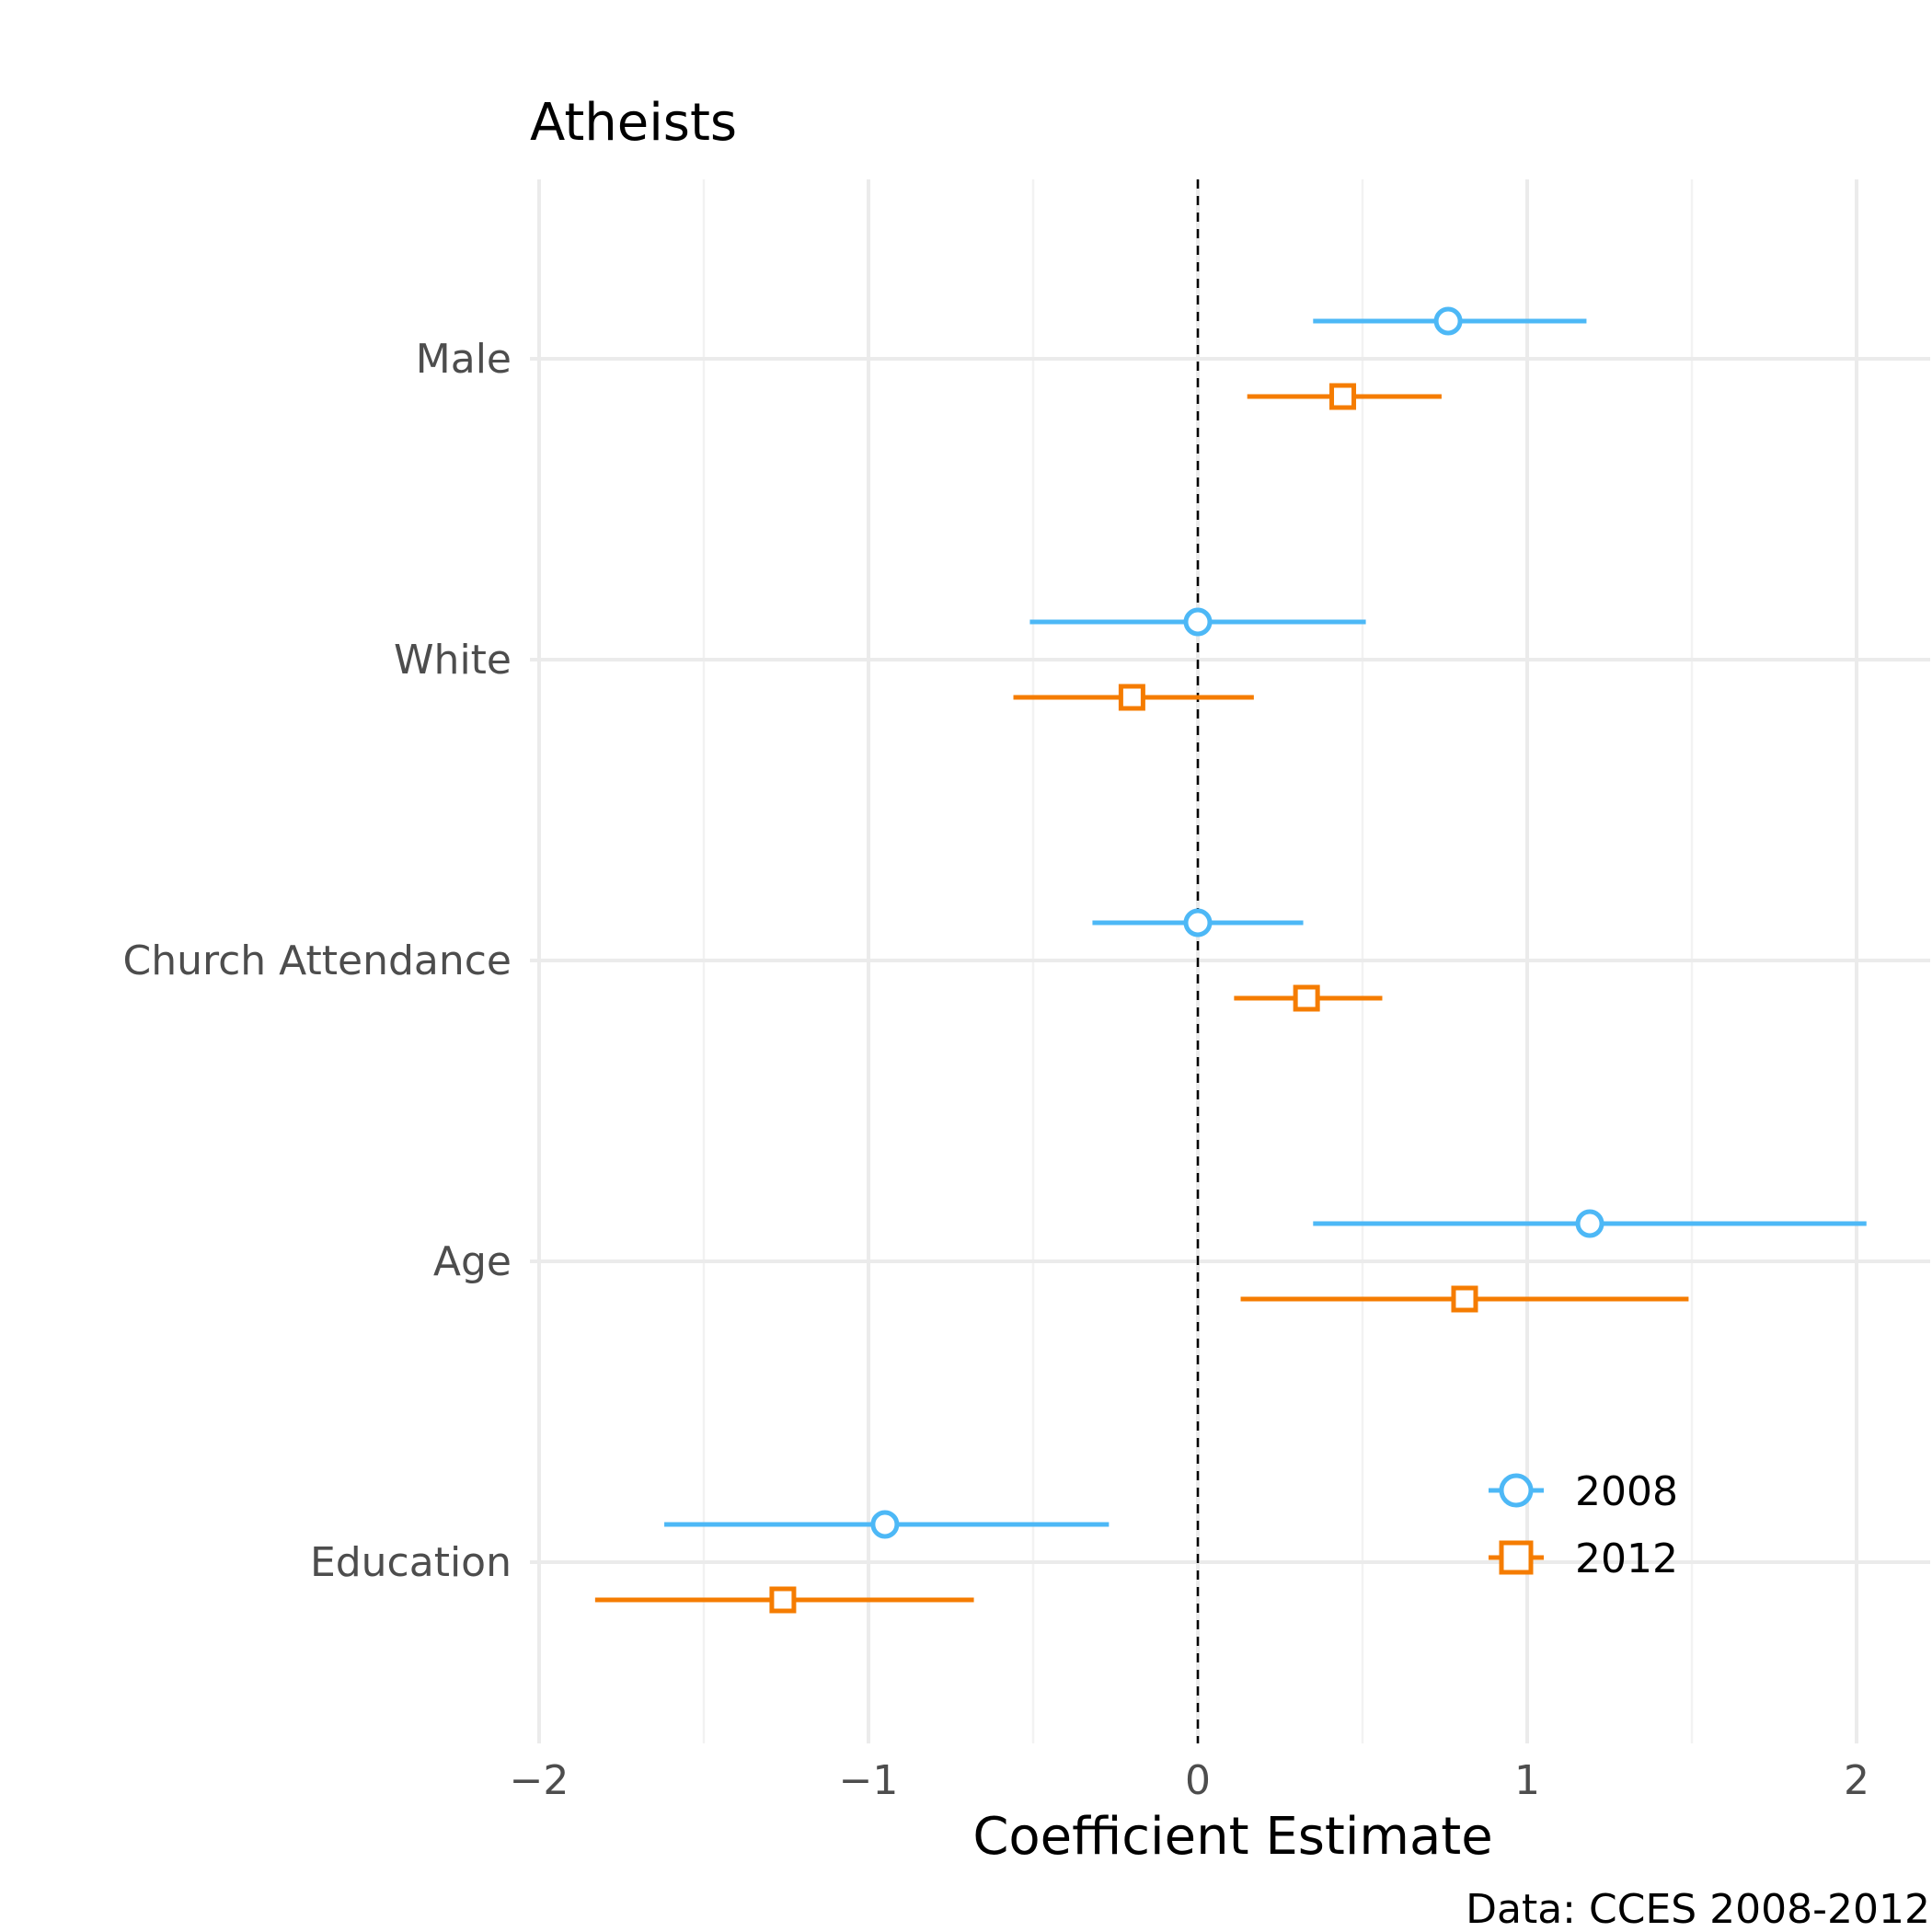  What do you see at coordinates (869, 1780) in the screenshot?
I see `x-tick-label: −1` at bounding box center [869, 1780].